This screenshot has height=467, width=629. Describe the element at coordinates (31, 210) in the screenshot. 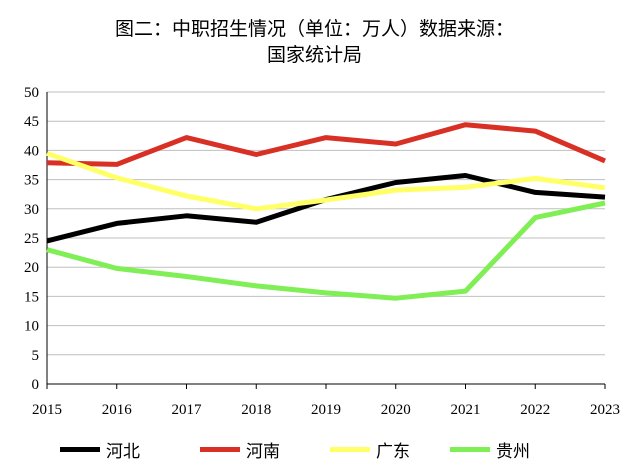

I see `y-tick-label-30: 30` at that location.